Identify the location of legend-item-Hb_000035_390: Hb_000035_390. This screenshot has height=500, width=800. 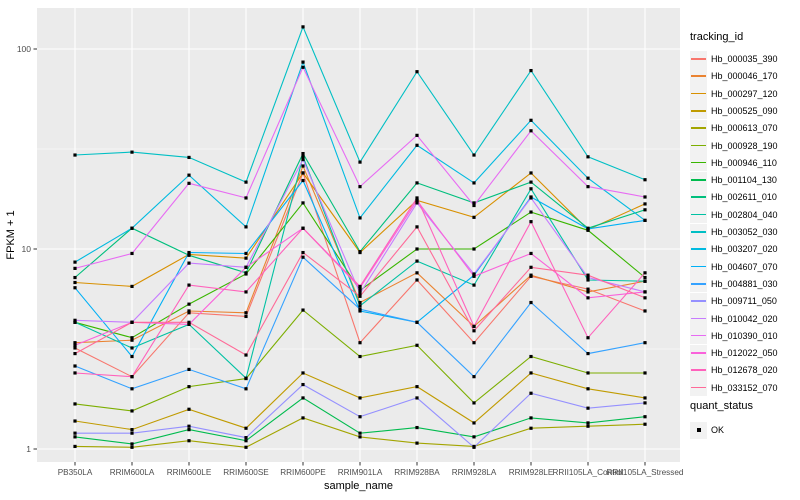
(734, 59).